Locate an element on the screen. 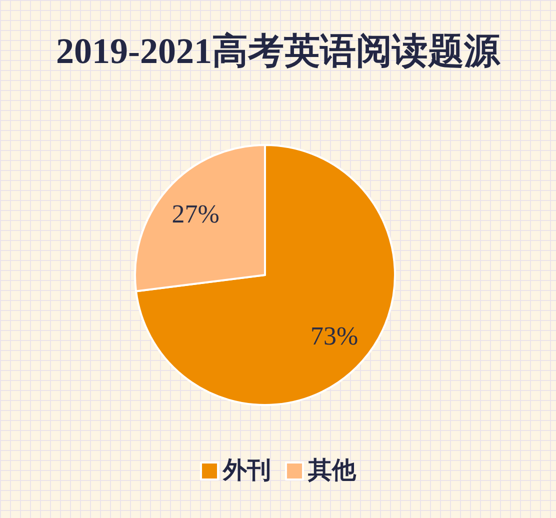 Image resolution: width=556 pixels, height=518 pixels. legend-label: 其他 is located at coordinates (332, 470).